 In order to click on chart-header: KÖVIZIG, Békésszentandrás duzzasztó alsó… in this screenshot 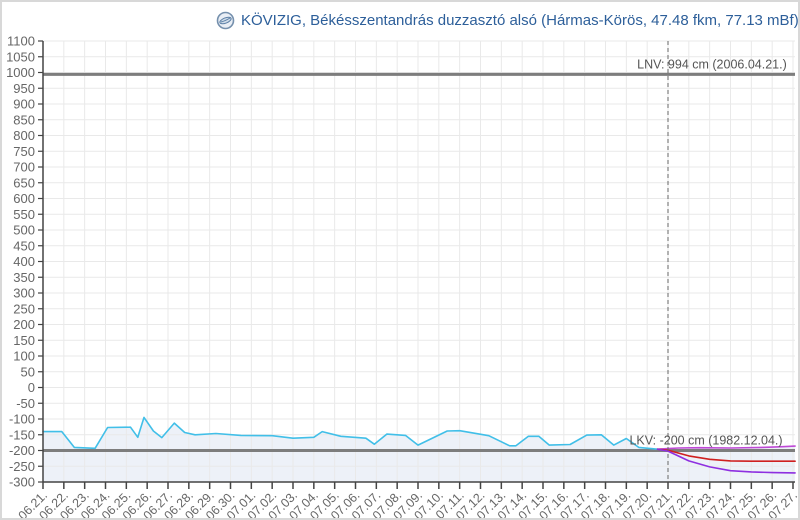, I will do `click(507, 20)`.